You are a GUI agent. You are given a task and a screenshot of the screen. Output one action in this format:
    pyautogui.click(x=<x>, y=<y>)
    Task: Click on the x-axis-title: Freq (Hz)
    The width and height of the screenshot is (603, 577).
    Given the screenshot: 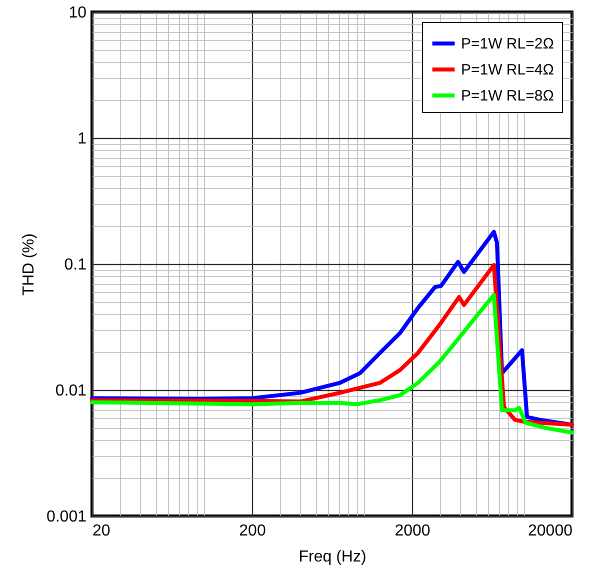 What is the action you would take?
    pyautogui.click(x=332, y=557)
    